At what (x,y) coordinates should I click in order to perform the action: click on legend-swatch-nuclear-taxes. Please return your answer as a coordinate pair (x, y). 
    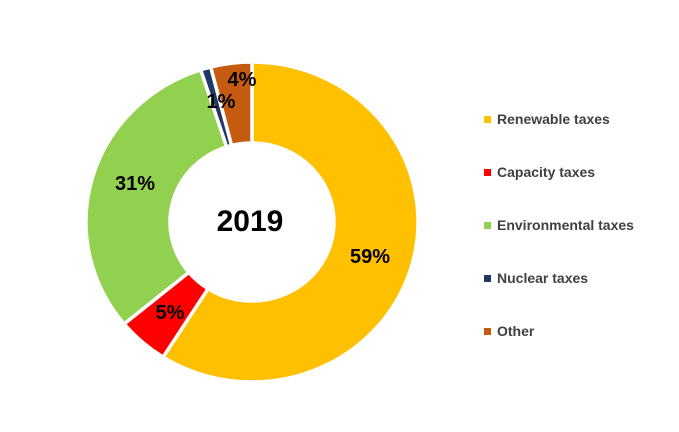
    Looking at the image, I should click on (487, 278).